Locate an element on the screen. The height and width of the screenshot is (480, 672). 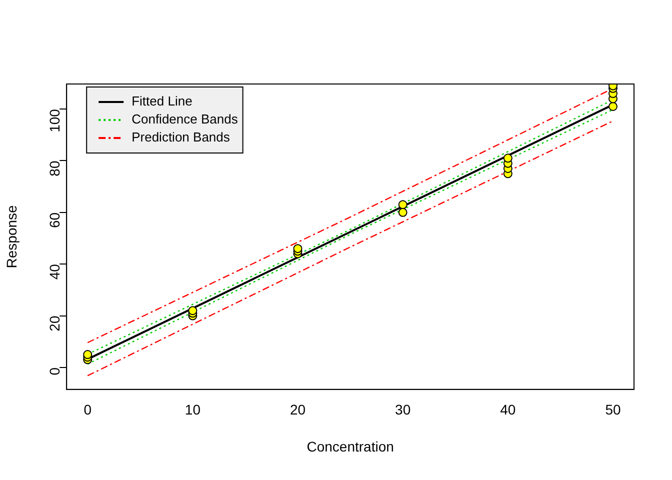
y-tick-label: 100 is located at coordinates (54, 120).